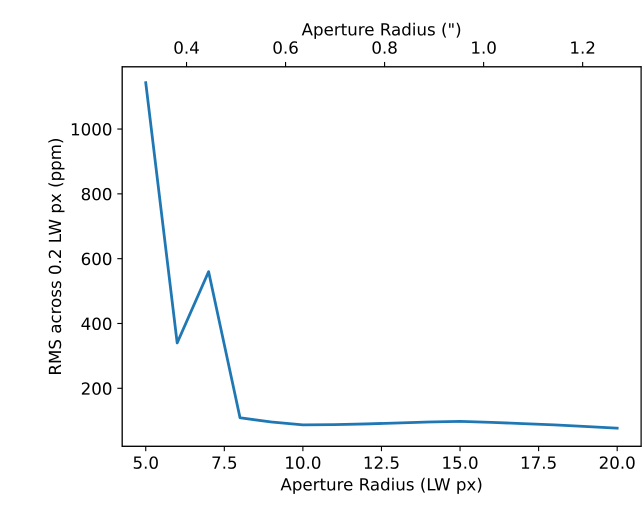 This screenshot has width=643, height=522. What do you see at coordinates (56, 256) in the screenshot?
I see `y-axis-title: RMS across 0.2 LW px (ppm)` at bounding box center [56, 256].